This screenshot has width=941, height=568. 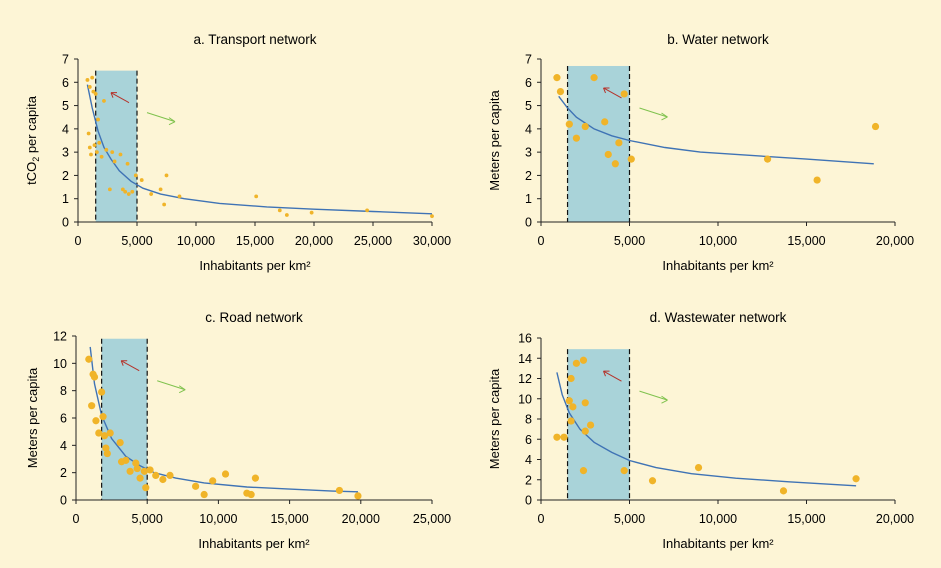 I want to click on down-arrow-head, so click(x=172, y=121).